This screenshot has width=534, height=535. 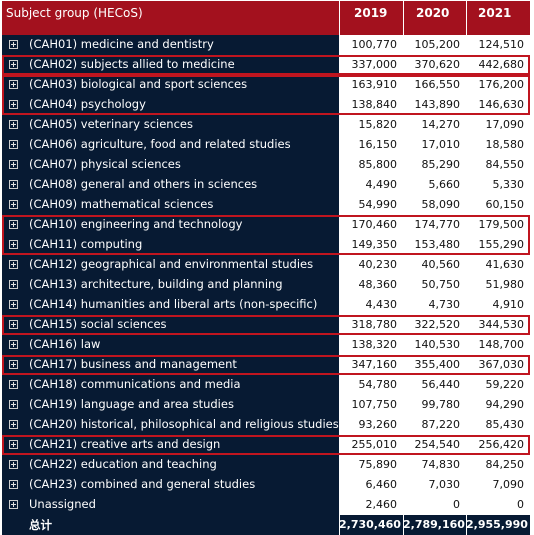 I want to click on value-2021: 17,090, so click(x=505, y=124).